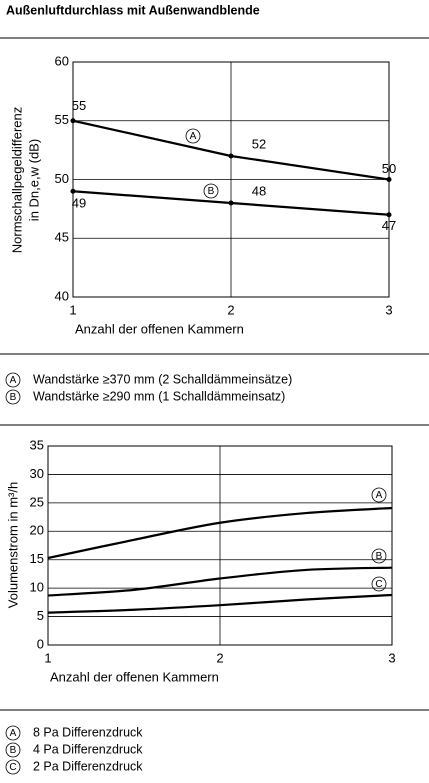  Describe the element at coordinates (62, 237) in the screenshot. I see `y-tick-label: 45` at that location.